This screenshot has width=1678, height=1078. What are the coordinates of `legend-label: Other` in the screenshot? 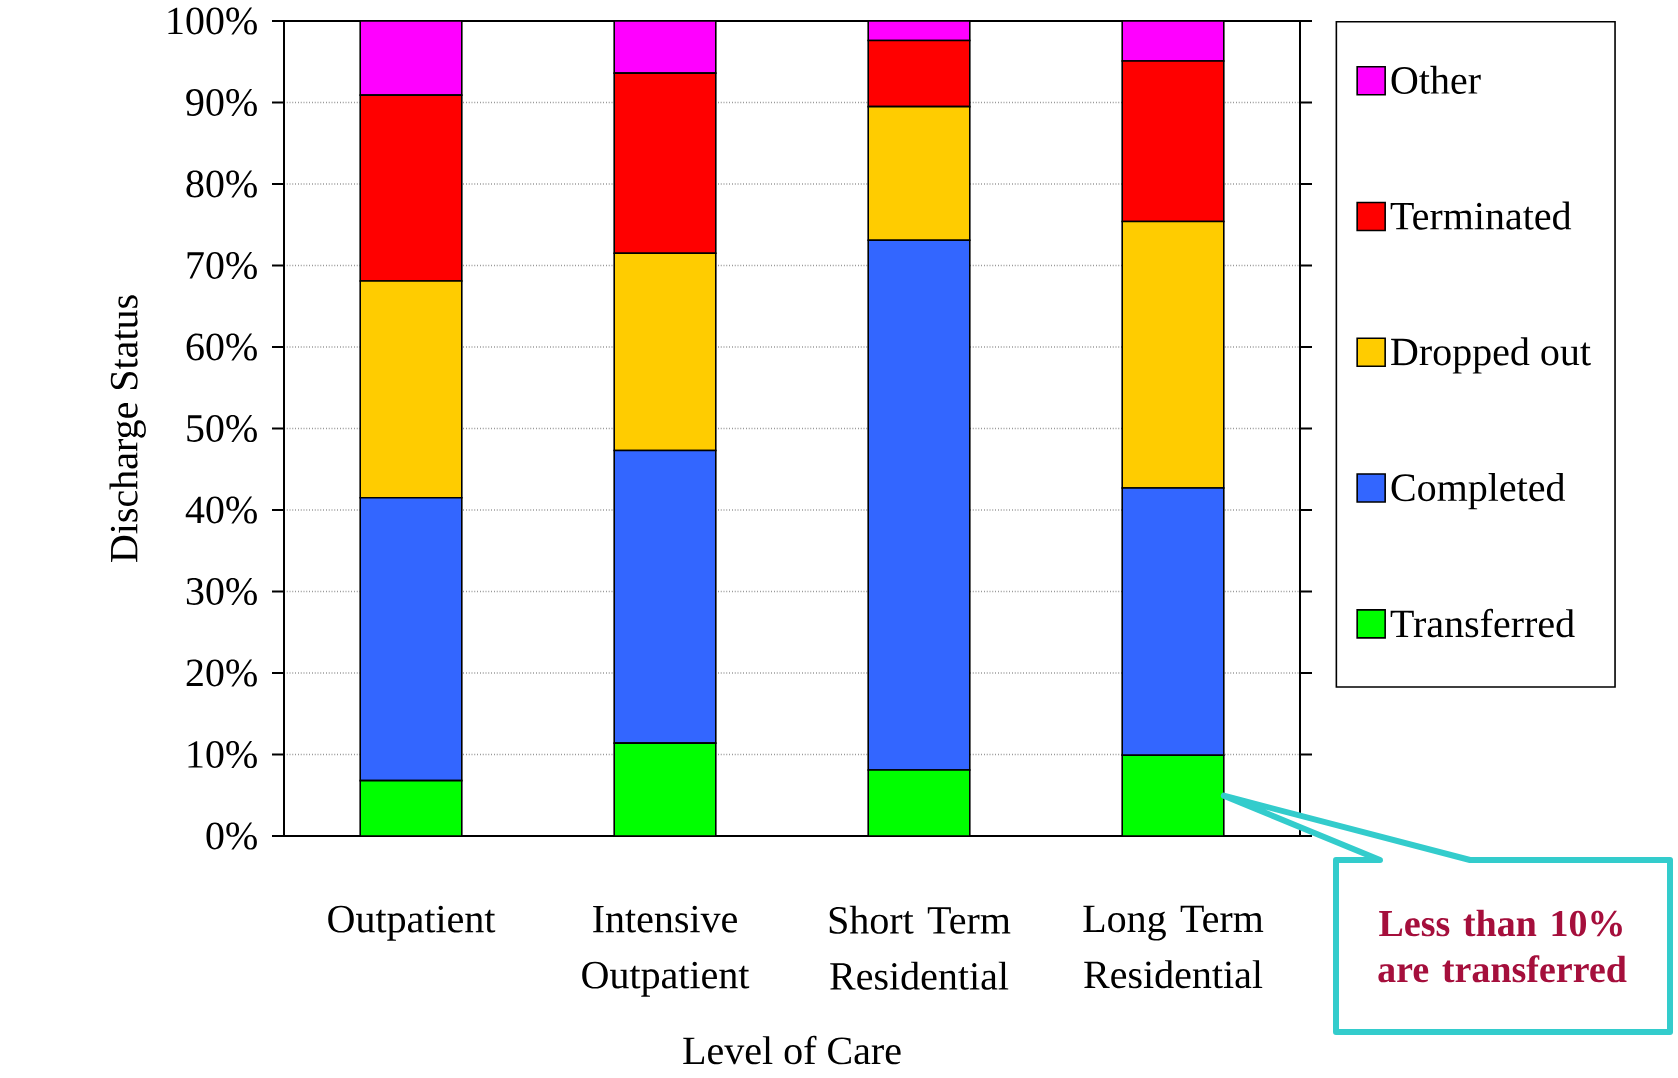 It's located at (1436, 79).